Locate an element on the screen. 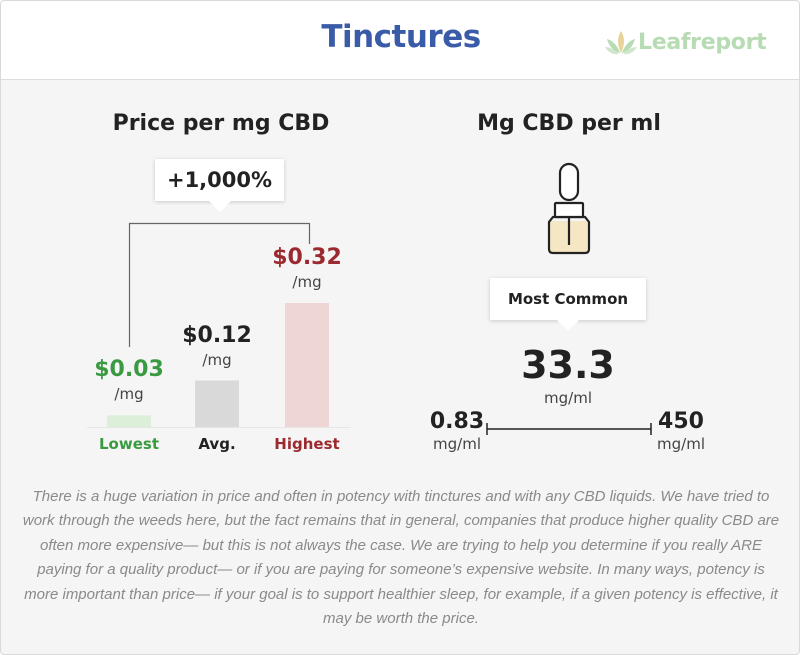 The height and width of the screenshot is (655, 800). bar-lowest is located at coordinates (129, 421).